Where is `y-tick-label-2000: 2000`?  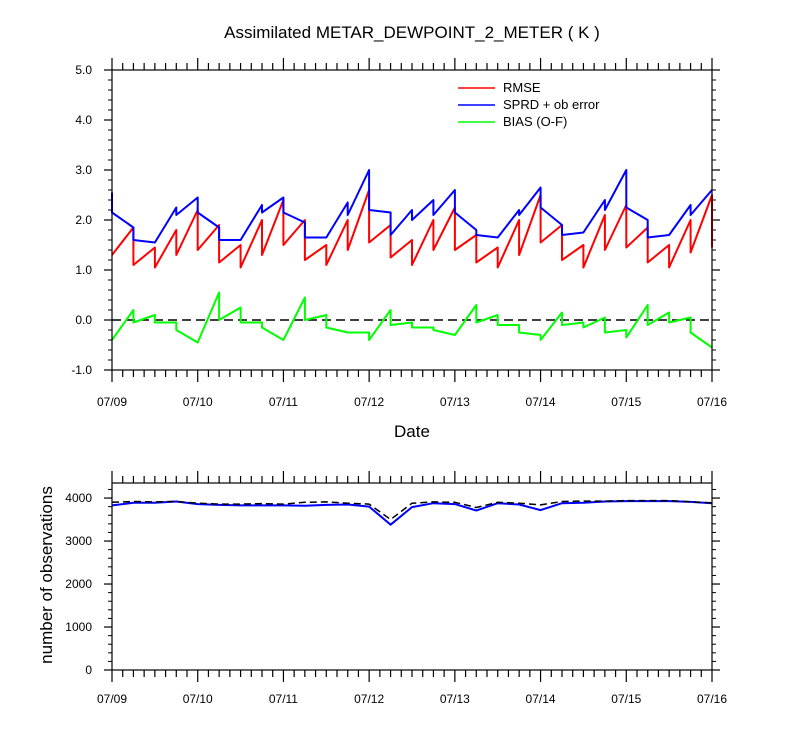 y-tick-label-2000: 2000 is located at coordinates (78, 584).